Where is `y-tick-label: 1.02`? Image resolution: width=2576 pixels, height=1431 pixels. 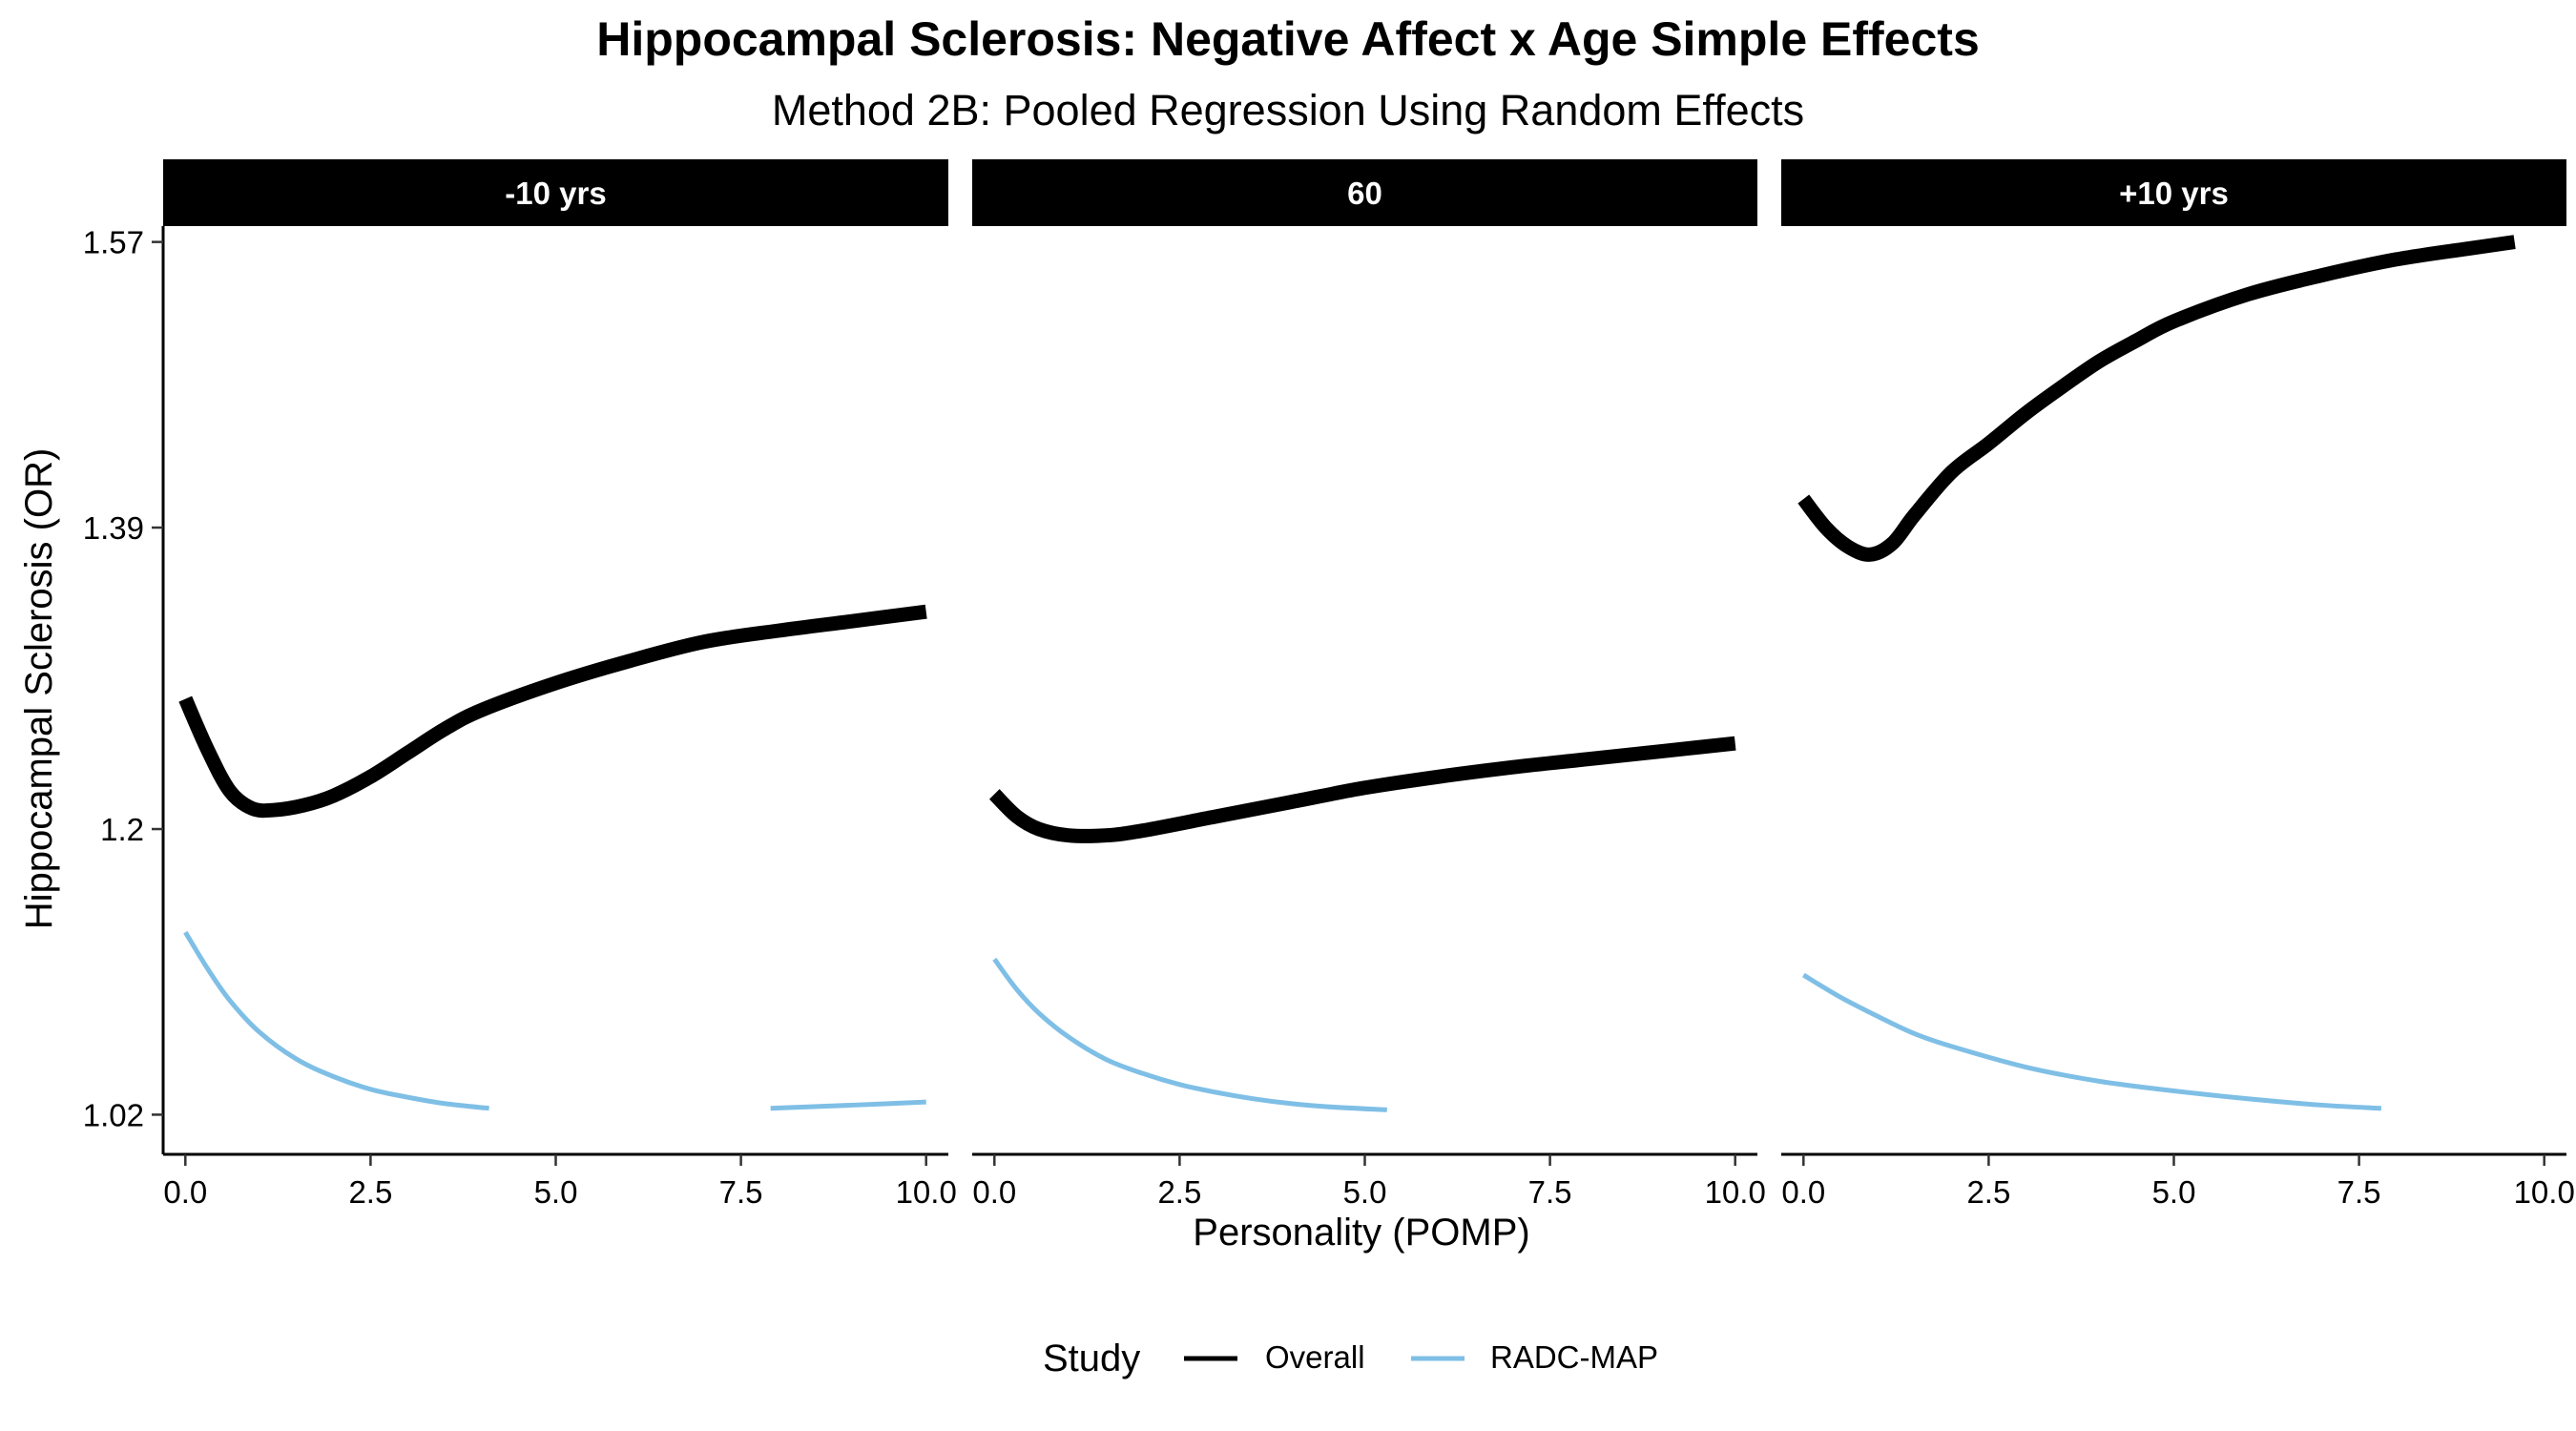
y-tick-label: 1.02 is located at coordinates (113, 1114).